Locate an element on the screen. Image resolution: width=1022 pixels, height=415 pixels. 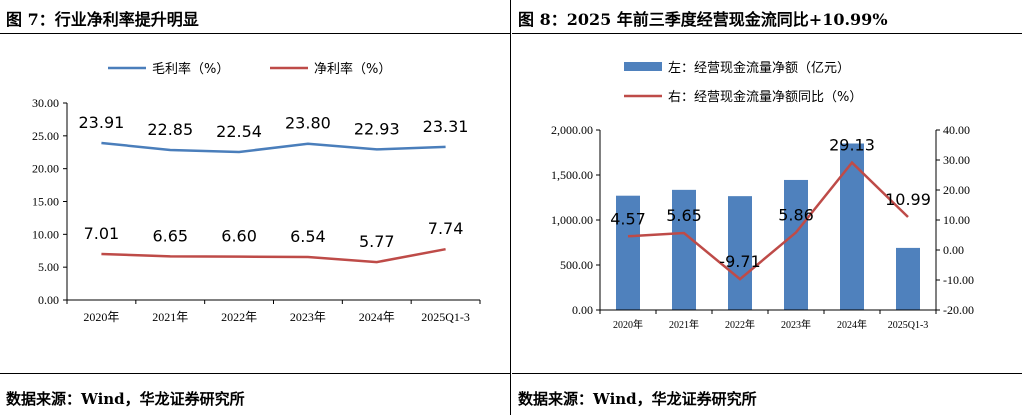
left-chart-title: 图 7：行业净利率提升明显 is located at coordinates (102, 19).